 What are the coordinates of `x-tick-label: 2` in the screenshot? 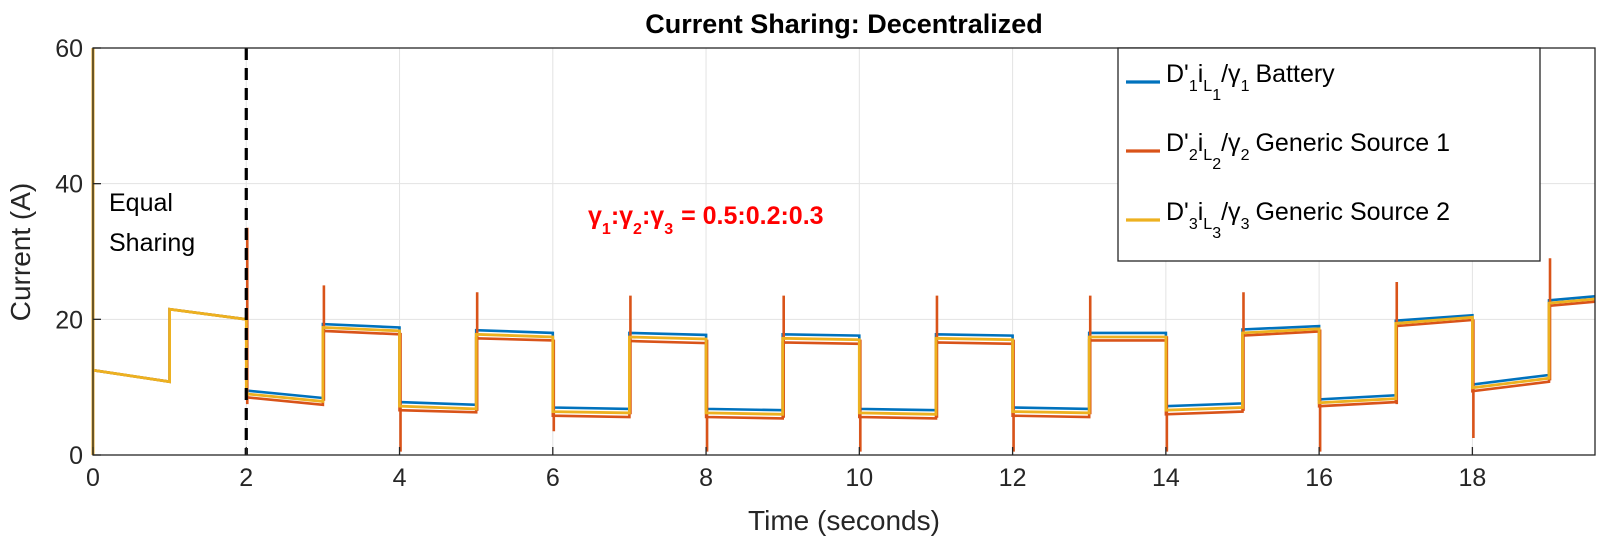 It's located at (246, 478).